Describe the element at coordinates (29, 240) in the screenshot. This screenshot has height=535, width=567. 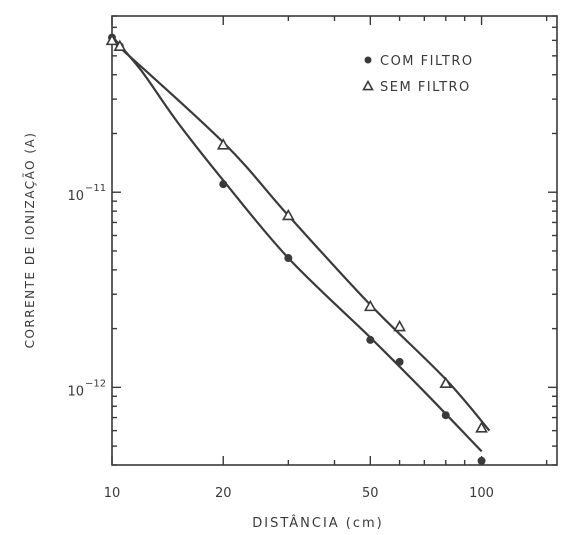
I see `y-axis-label: CORRENTE DE IONIZAÇÃO (A)` at that location.